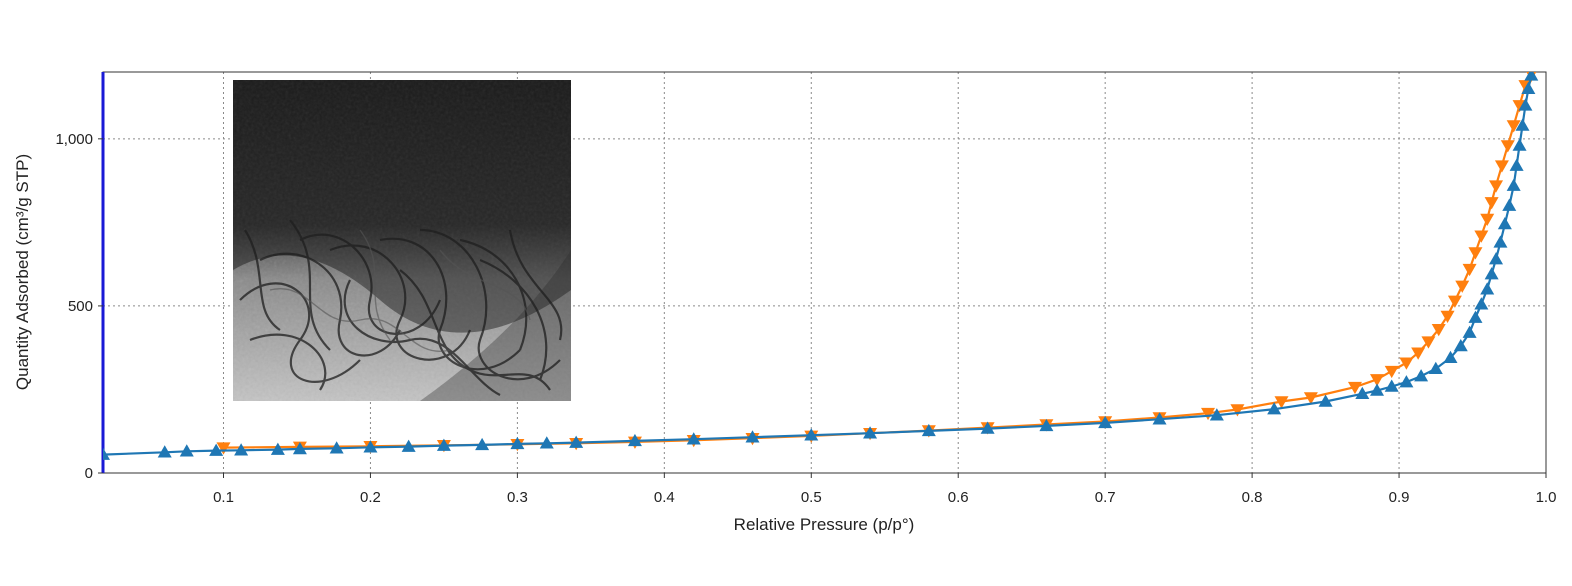 This screenshot has width=1572, height=586. What do you see at coordinates (664, 497) in the screenshot?
I see `x-tick-label: 0.4` at bounding box center [664, 497].